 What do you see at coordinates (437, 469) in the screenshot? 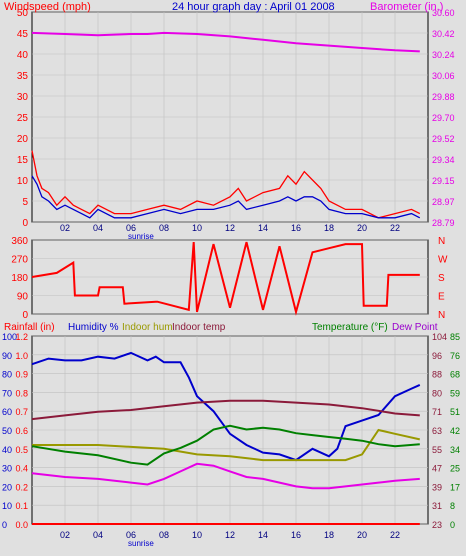
I see `temperature-tick-label: 47` at bounding box center [437, 469].